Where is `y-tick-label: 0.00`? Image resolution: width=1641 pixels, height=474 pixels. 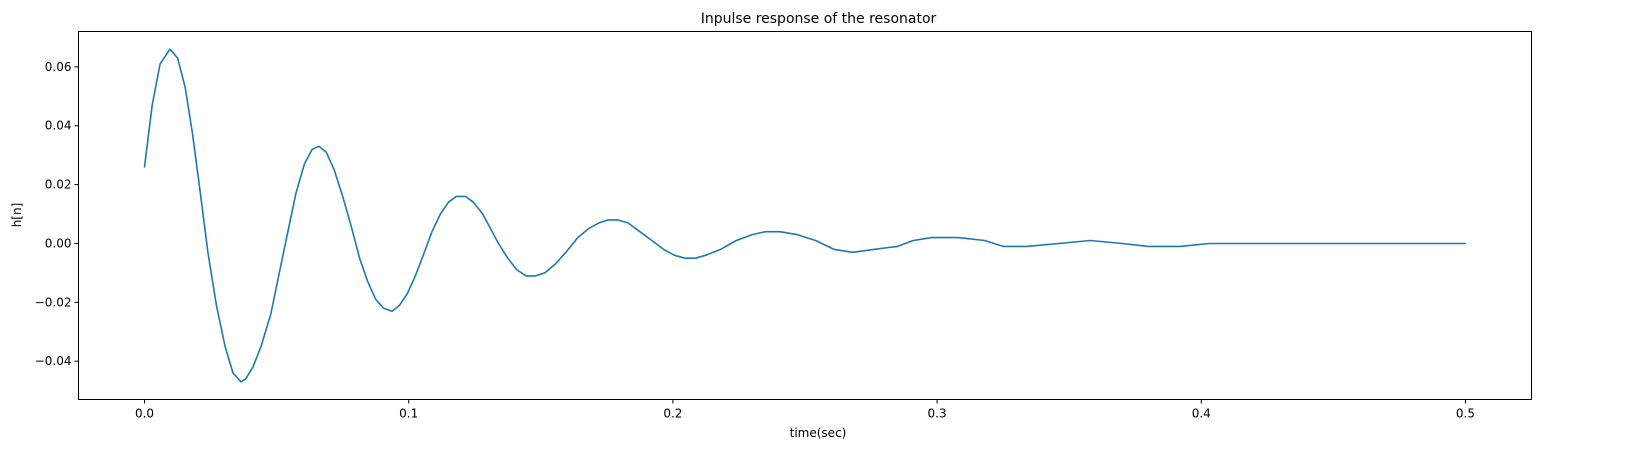 y-tick-label: 0.00 is located at coordinates (58, 243).